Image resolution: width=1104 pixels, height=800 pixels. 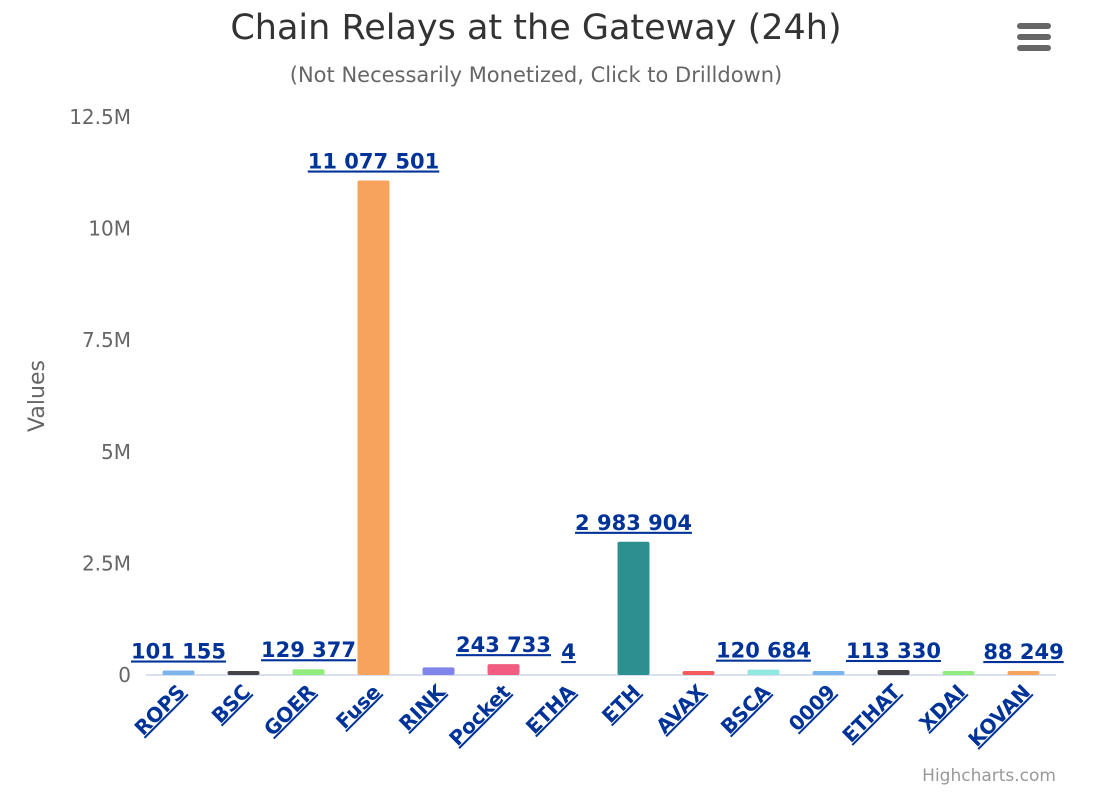 What do you see at coordinates (503, 645) in the screenshot?
I see `data-label: 243 733` at bounding box center [503, 645].